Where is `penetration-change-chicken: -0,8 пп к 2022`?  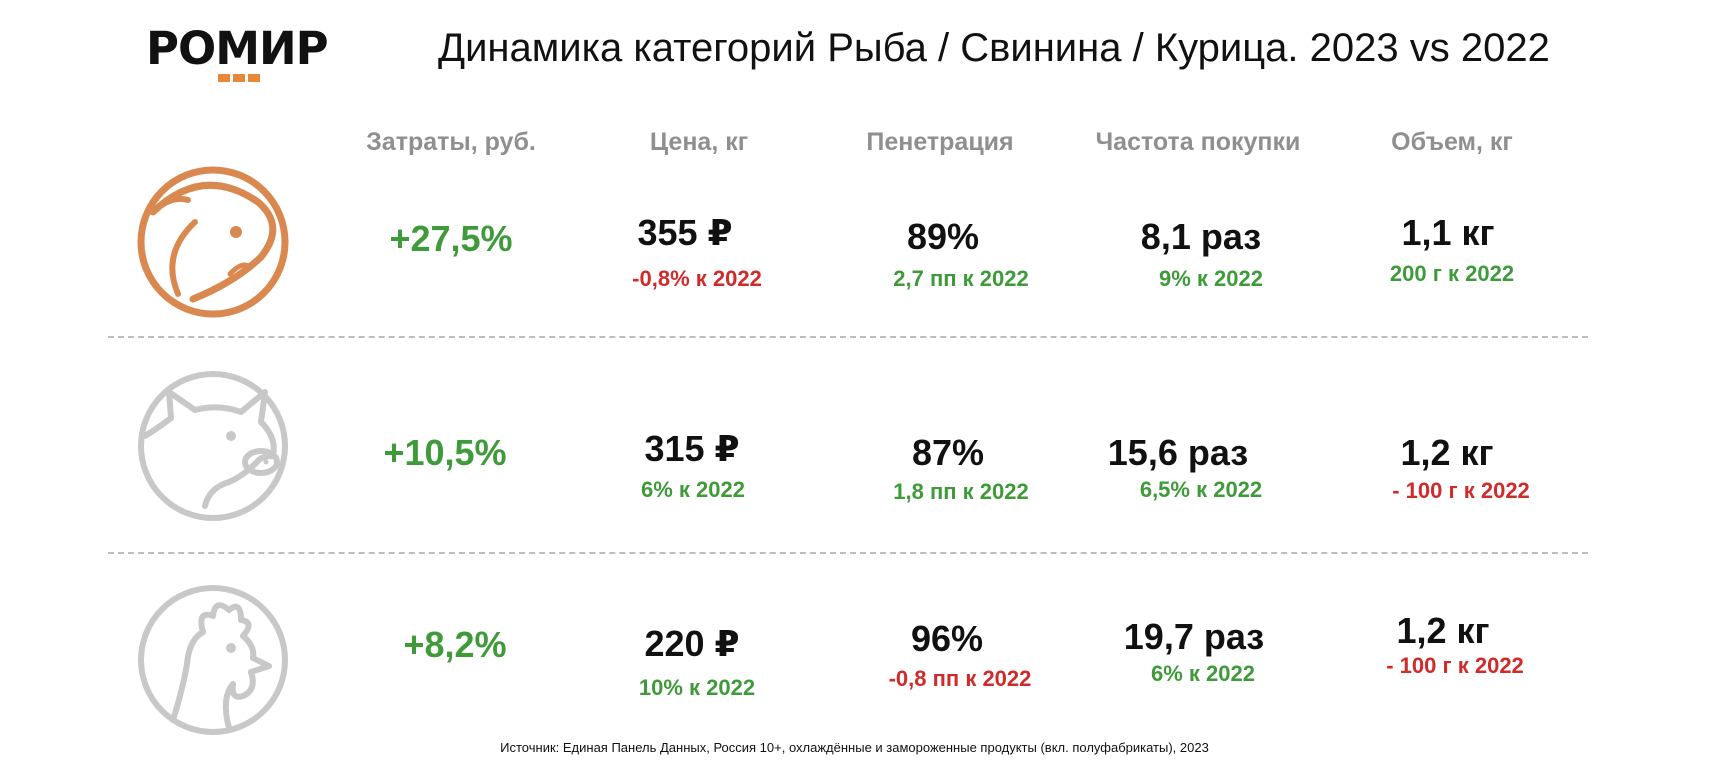
penetration-change-chicken: -0,8 пп к 2022 is located at coordinates (960, 678).